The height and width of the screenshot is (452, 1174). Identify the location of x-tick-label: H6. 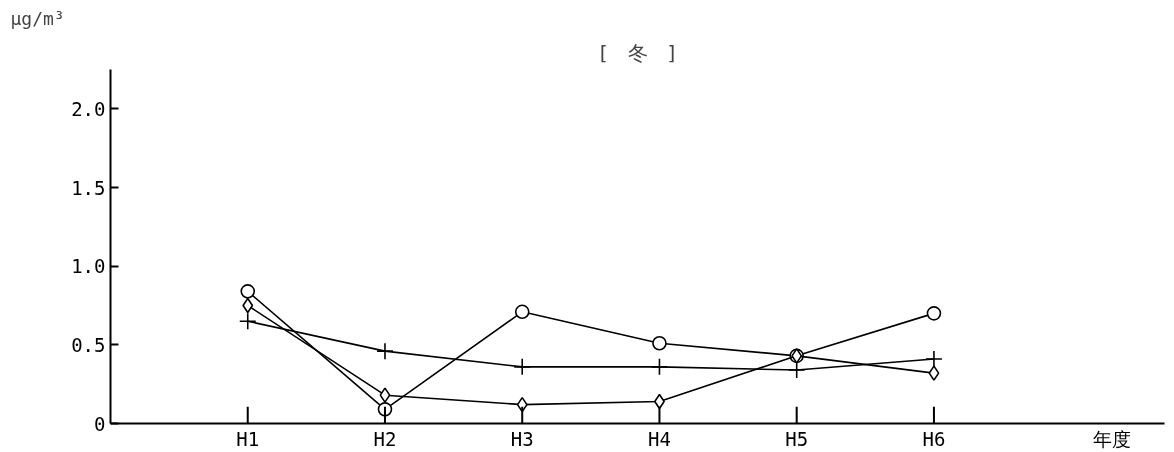
(934, 438).